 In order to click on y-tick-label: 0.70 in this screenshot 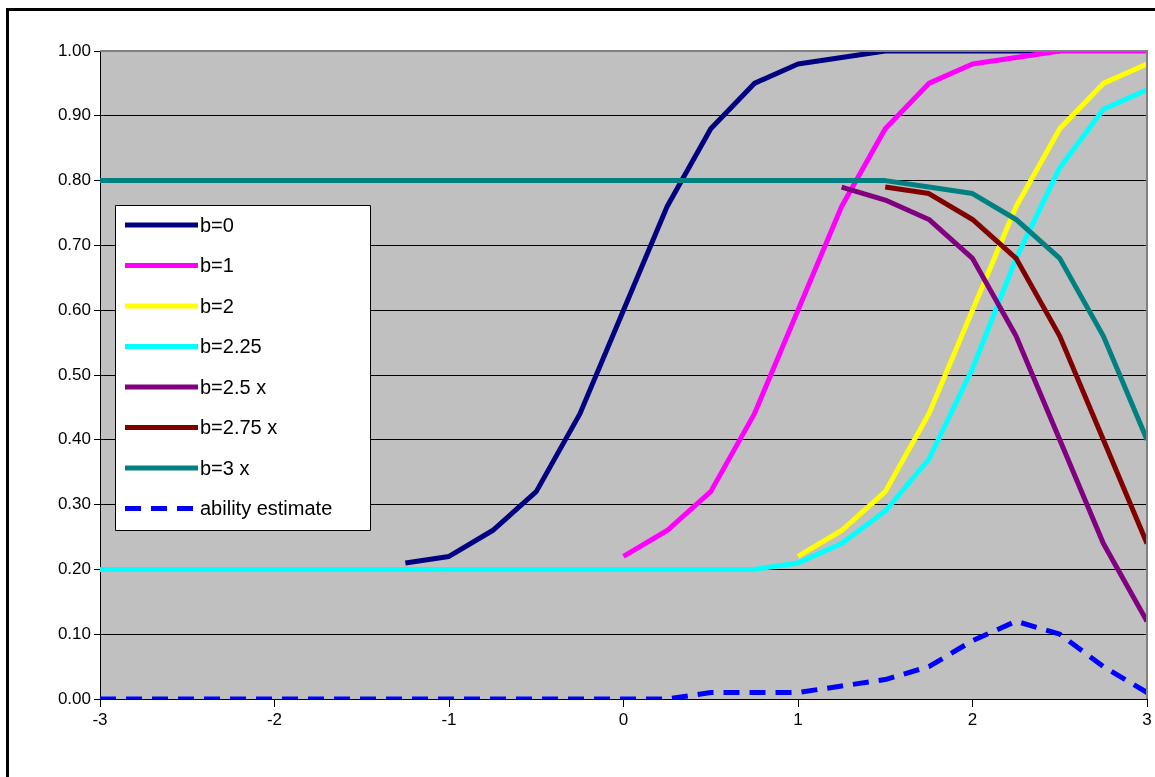, I will do `click(74, 245)`.